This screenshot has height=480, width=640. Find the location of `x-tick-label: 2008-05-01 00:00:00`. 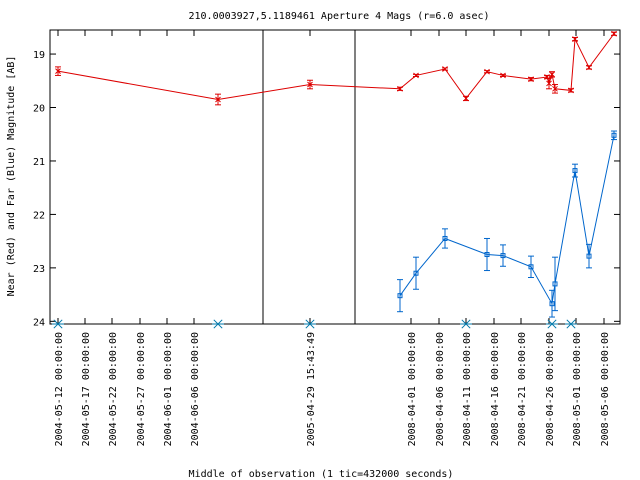

x-tick-label: 2008-05-01 00:00:00 is located at coordinates (577, 389).